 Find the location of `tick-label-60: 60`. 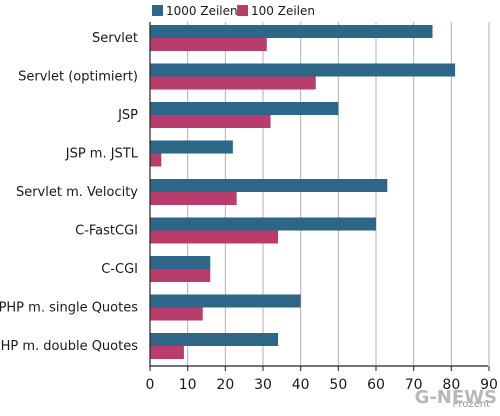

tick-label-60: 60 is located at coordinates (376, 385).